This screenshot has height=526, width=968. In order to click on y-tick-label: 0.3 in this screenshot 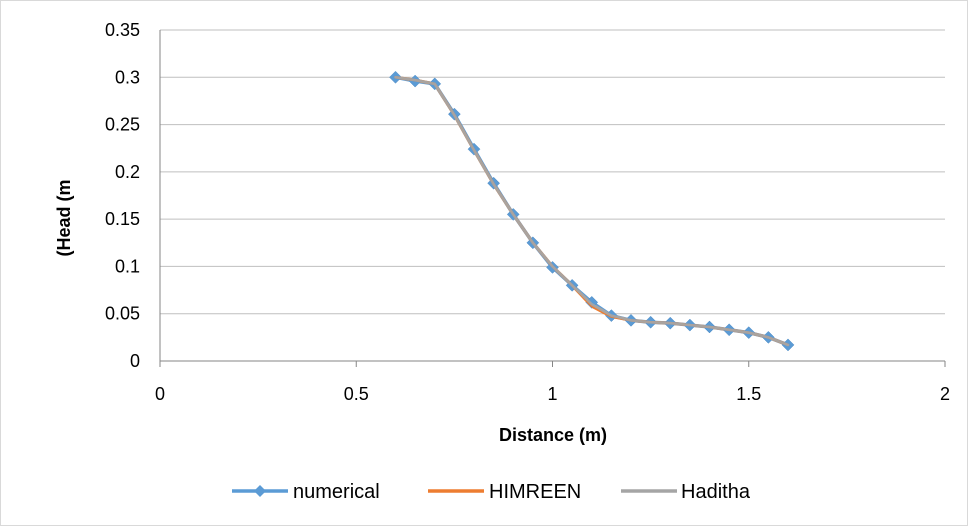, I will do `click(127, 77)`.